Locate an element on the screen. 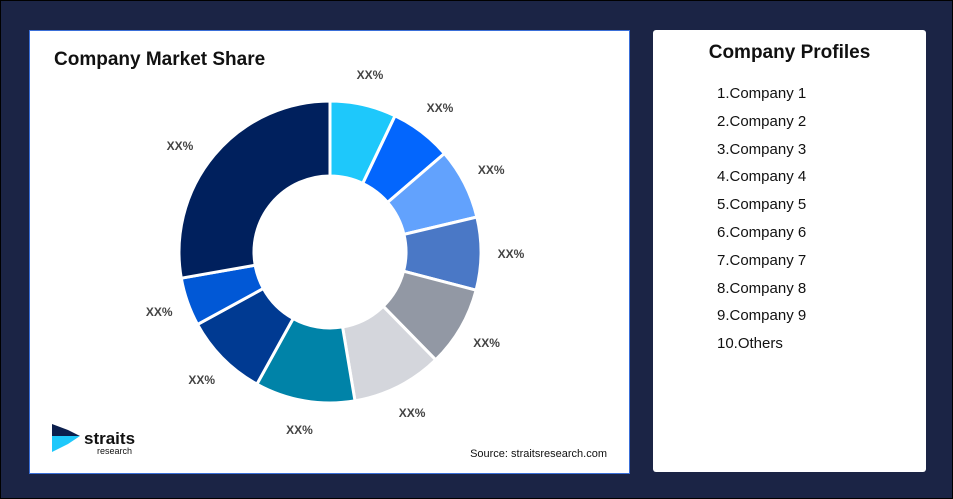 The height and width of the screenshot is (499, 953). list-item: 3.Company 3 is located at coordinates (762, 149).